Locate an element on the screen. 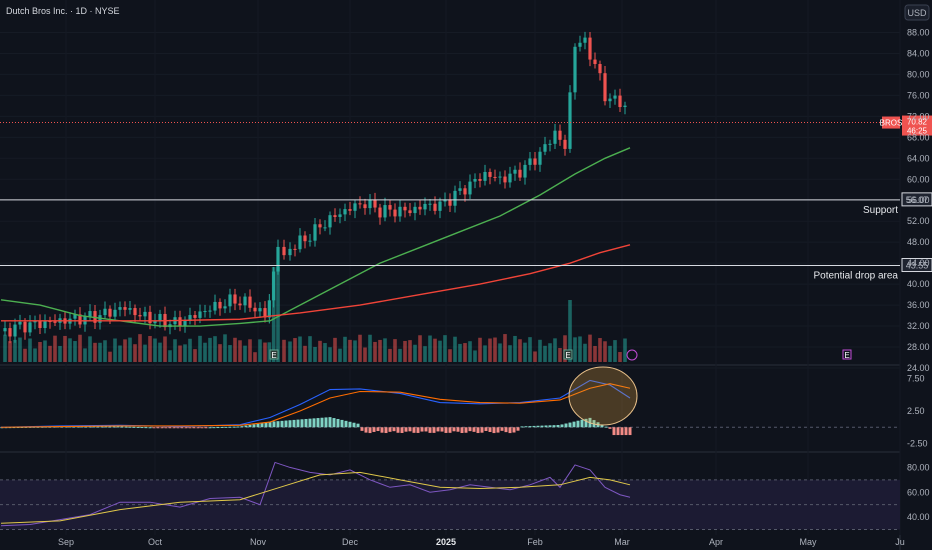 This screenshot has height=550, width=932. y-tick-label: 72.00 is located at coordinates (918, 116).